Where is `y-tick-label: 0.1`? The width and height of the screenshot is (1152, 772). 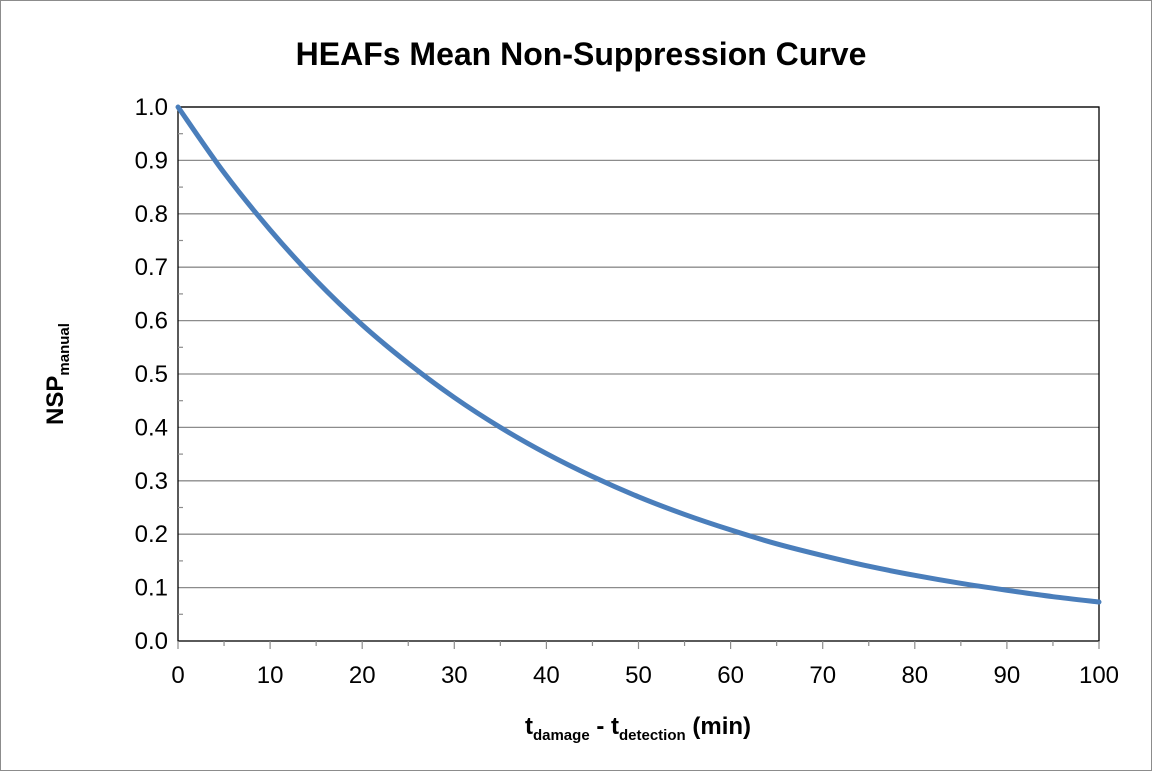 y-tick-label: 0.1 is located at coordinates (151, 588).